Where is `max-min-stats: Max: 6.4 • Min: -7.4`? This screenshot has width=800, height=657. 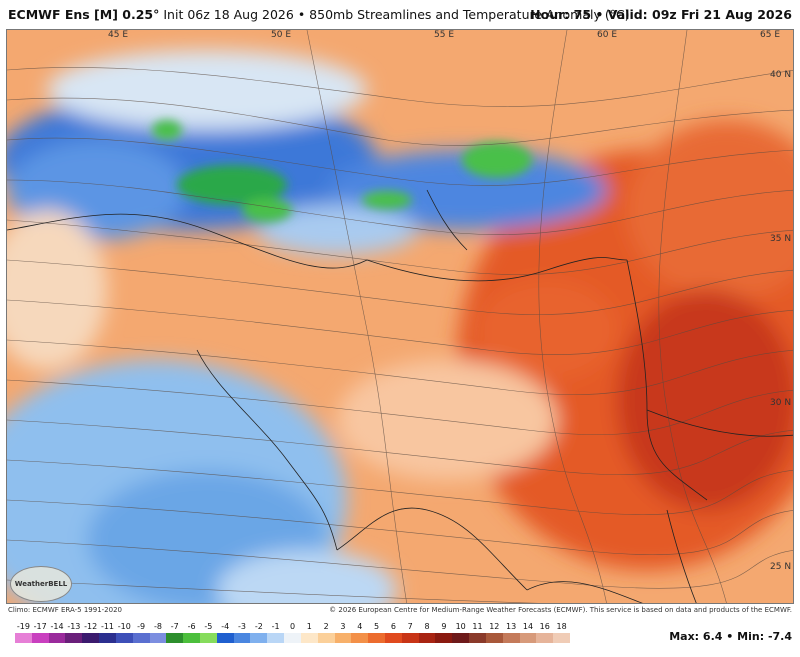
max-min-stats: Max: 6.4 • Min: -7.4 is located at coordinates (730, 636).